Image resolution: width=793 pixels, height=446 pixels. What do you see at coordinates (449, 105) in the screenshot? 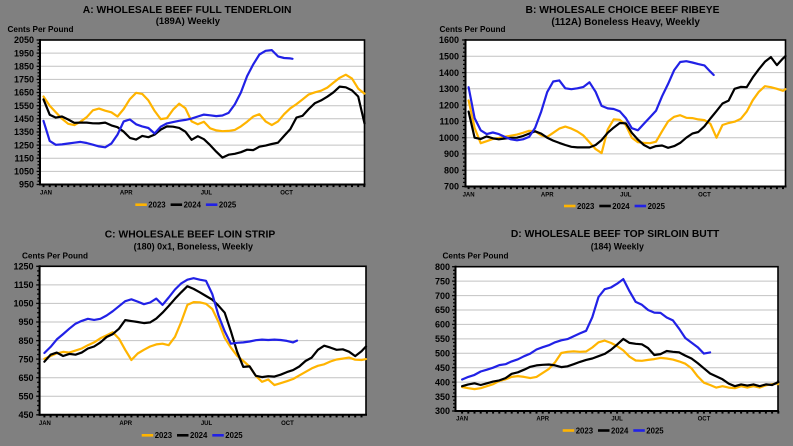
I see `svg-text: 1200` at bounding box center [449, 105].